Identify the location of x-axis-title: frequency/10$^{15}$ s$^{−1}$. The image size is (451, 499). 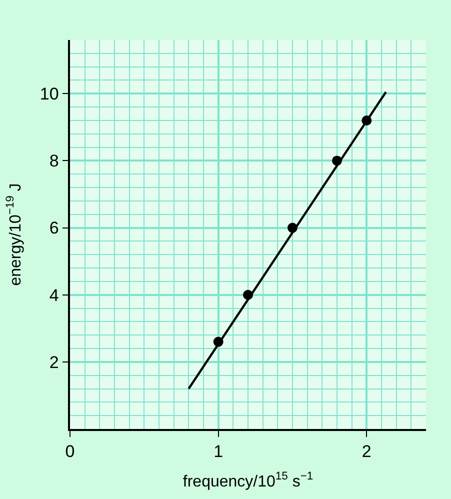
(248, 480).